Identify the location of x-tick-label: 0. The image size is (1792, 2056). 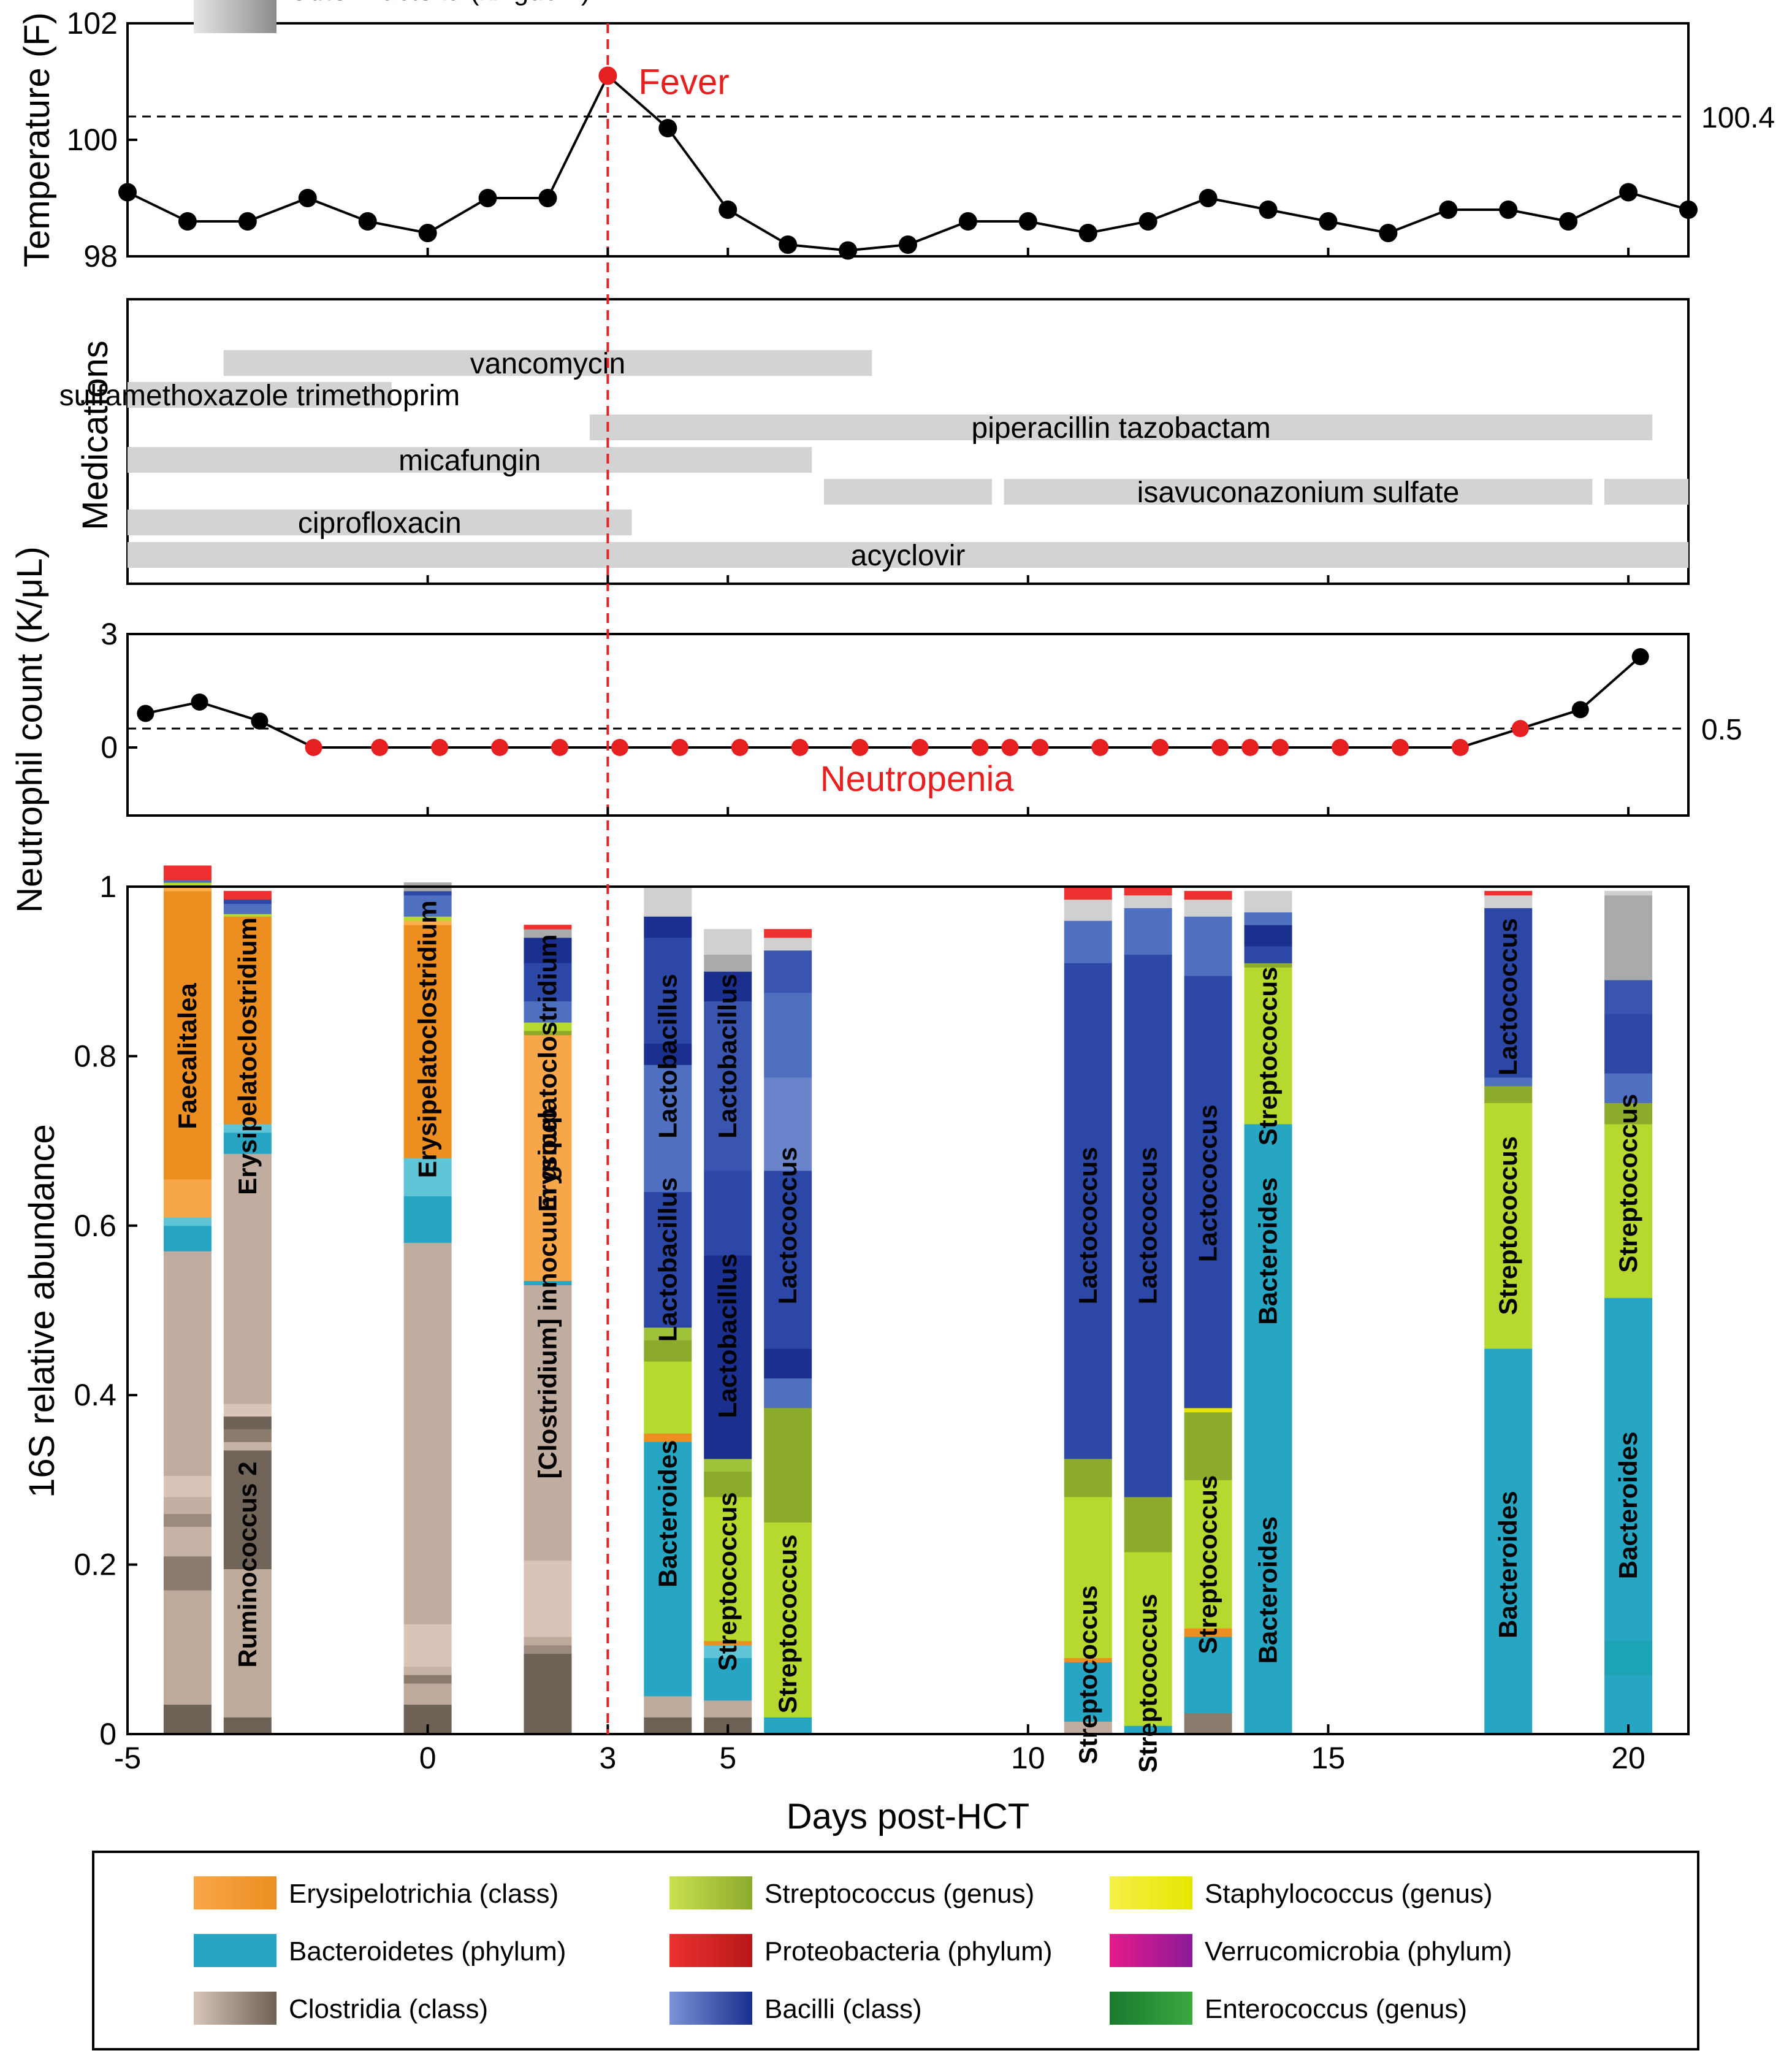
(428, 1758).